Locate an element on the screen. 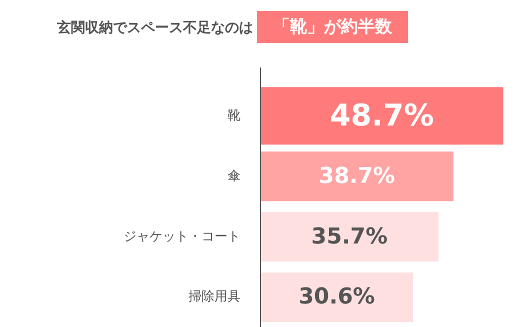 The height and width of the screenshot is (327, 527). data-label: 38.7% is located at coordinates (357, 176).